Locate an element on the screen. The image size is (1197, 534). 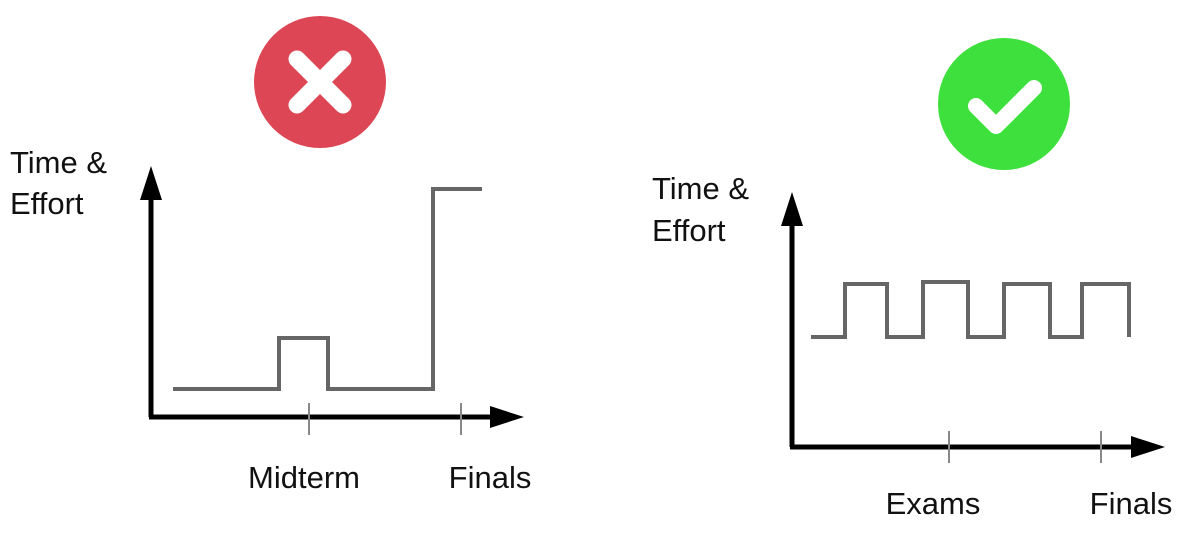
right-effort-line is located at coordinates (971, 309).